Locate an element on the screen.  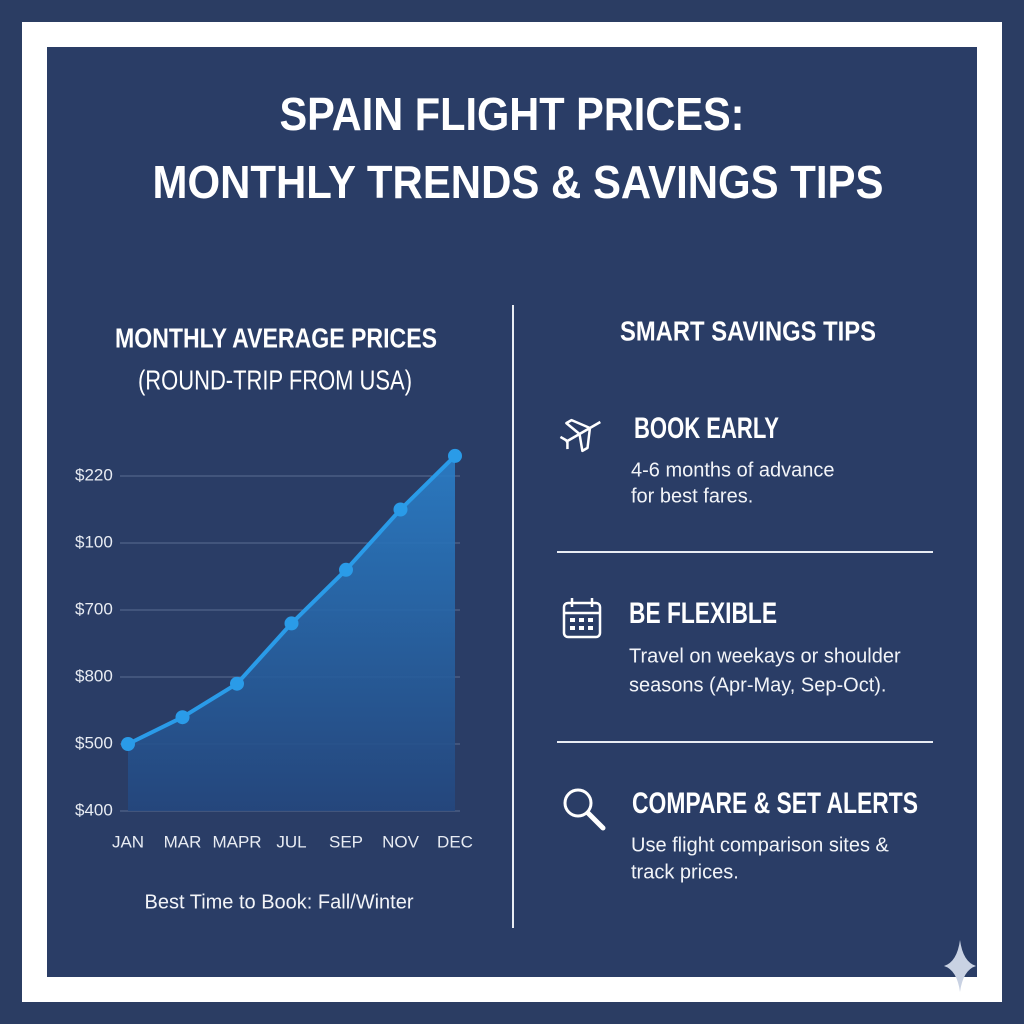
calendar-icon is located at coordinates (582, 618).